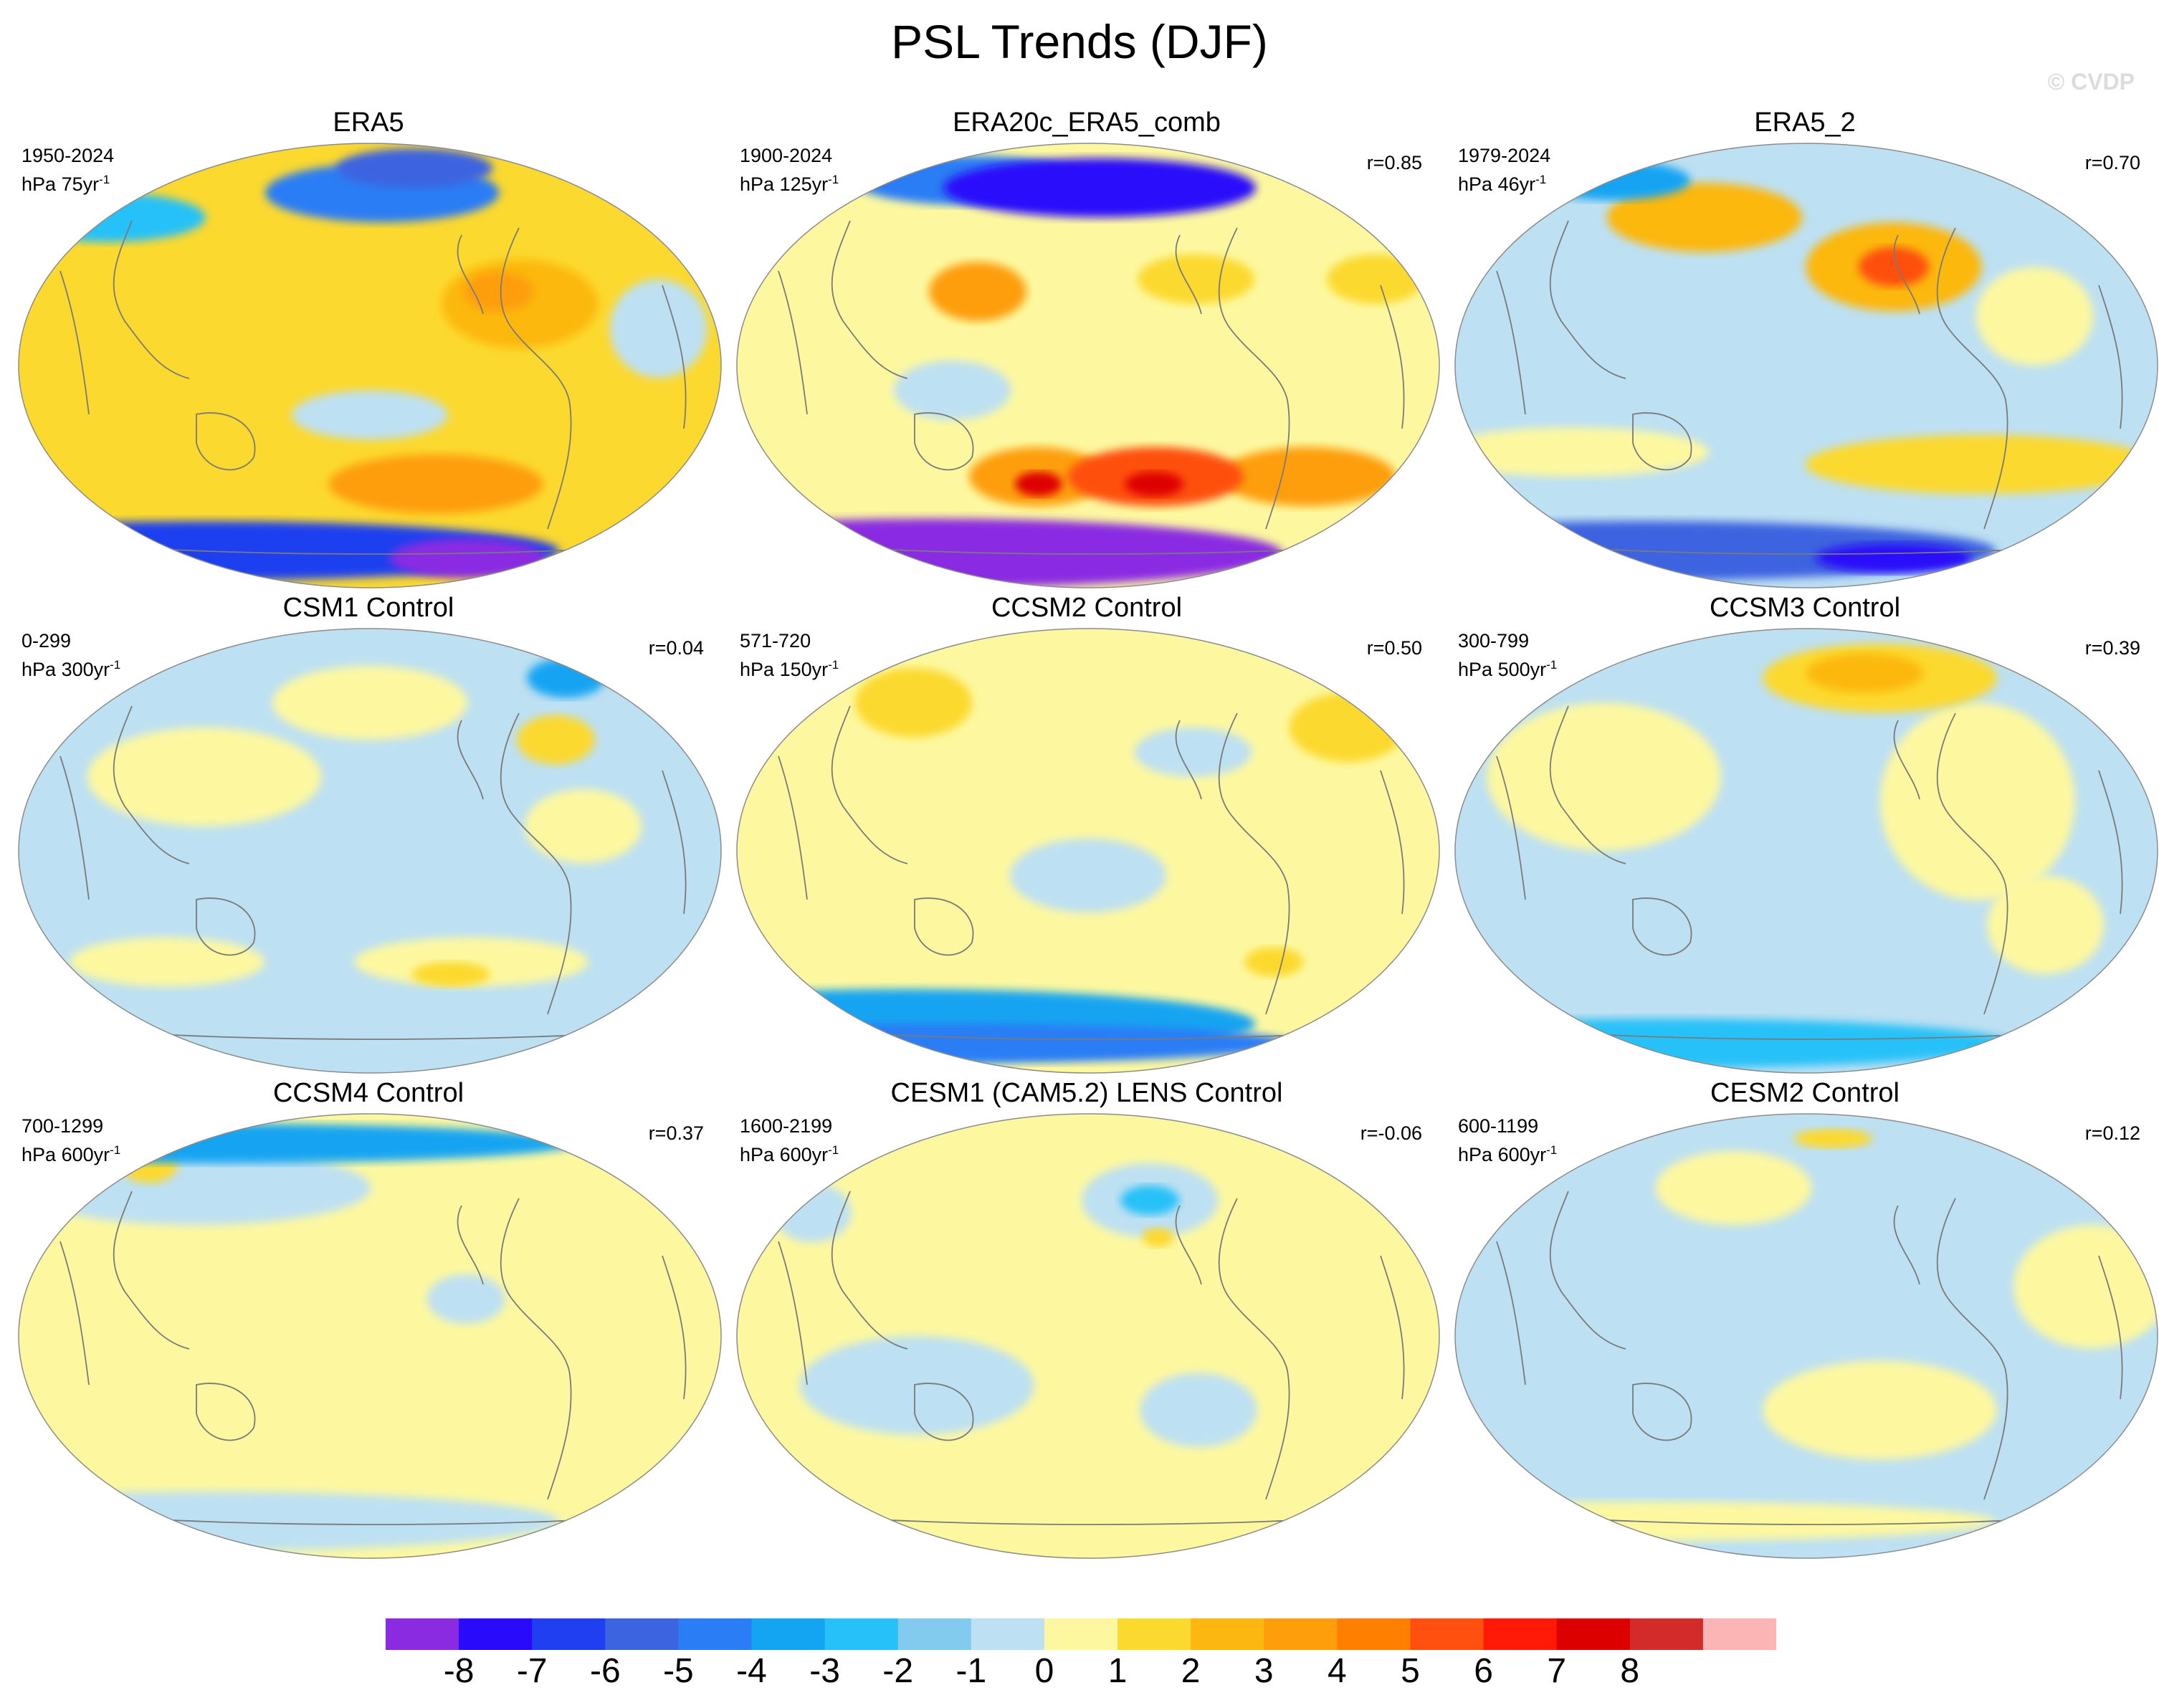 This screenshot has width=2159, height=1708. I want to click on panel-title: CESM2 Control, so click(1805, 1093).